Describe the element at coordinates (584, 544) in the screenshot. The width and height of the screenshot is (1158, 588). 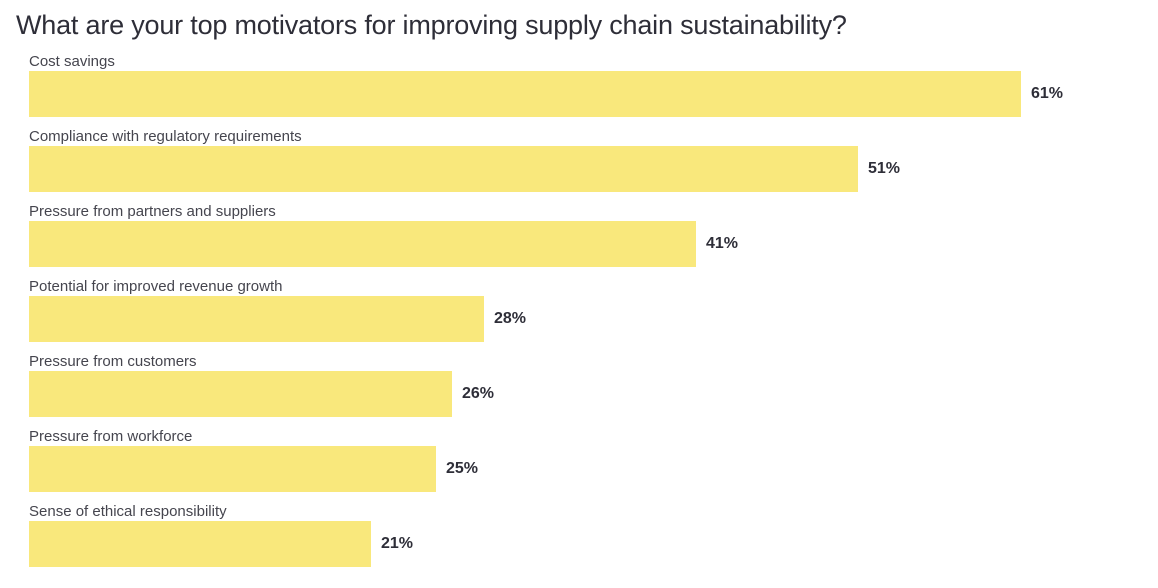
I see `bar-line: 21%` at that location.